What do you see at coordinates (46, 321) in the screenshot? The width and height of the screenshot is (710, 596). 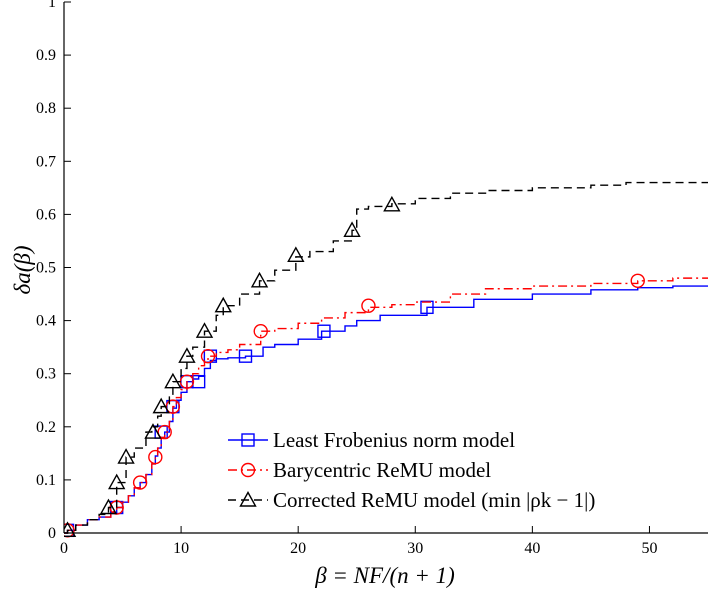 I see `y-tick-label: 0.4` at bounding box center [46, 321].